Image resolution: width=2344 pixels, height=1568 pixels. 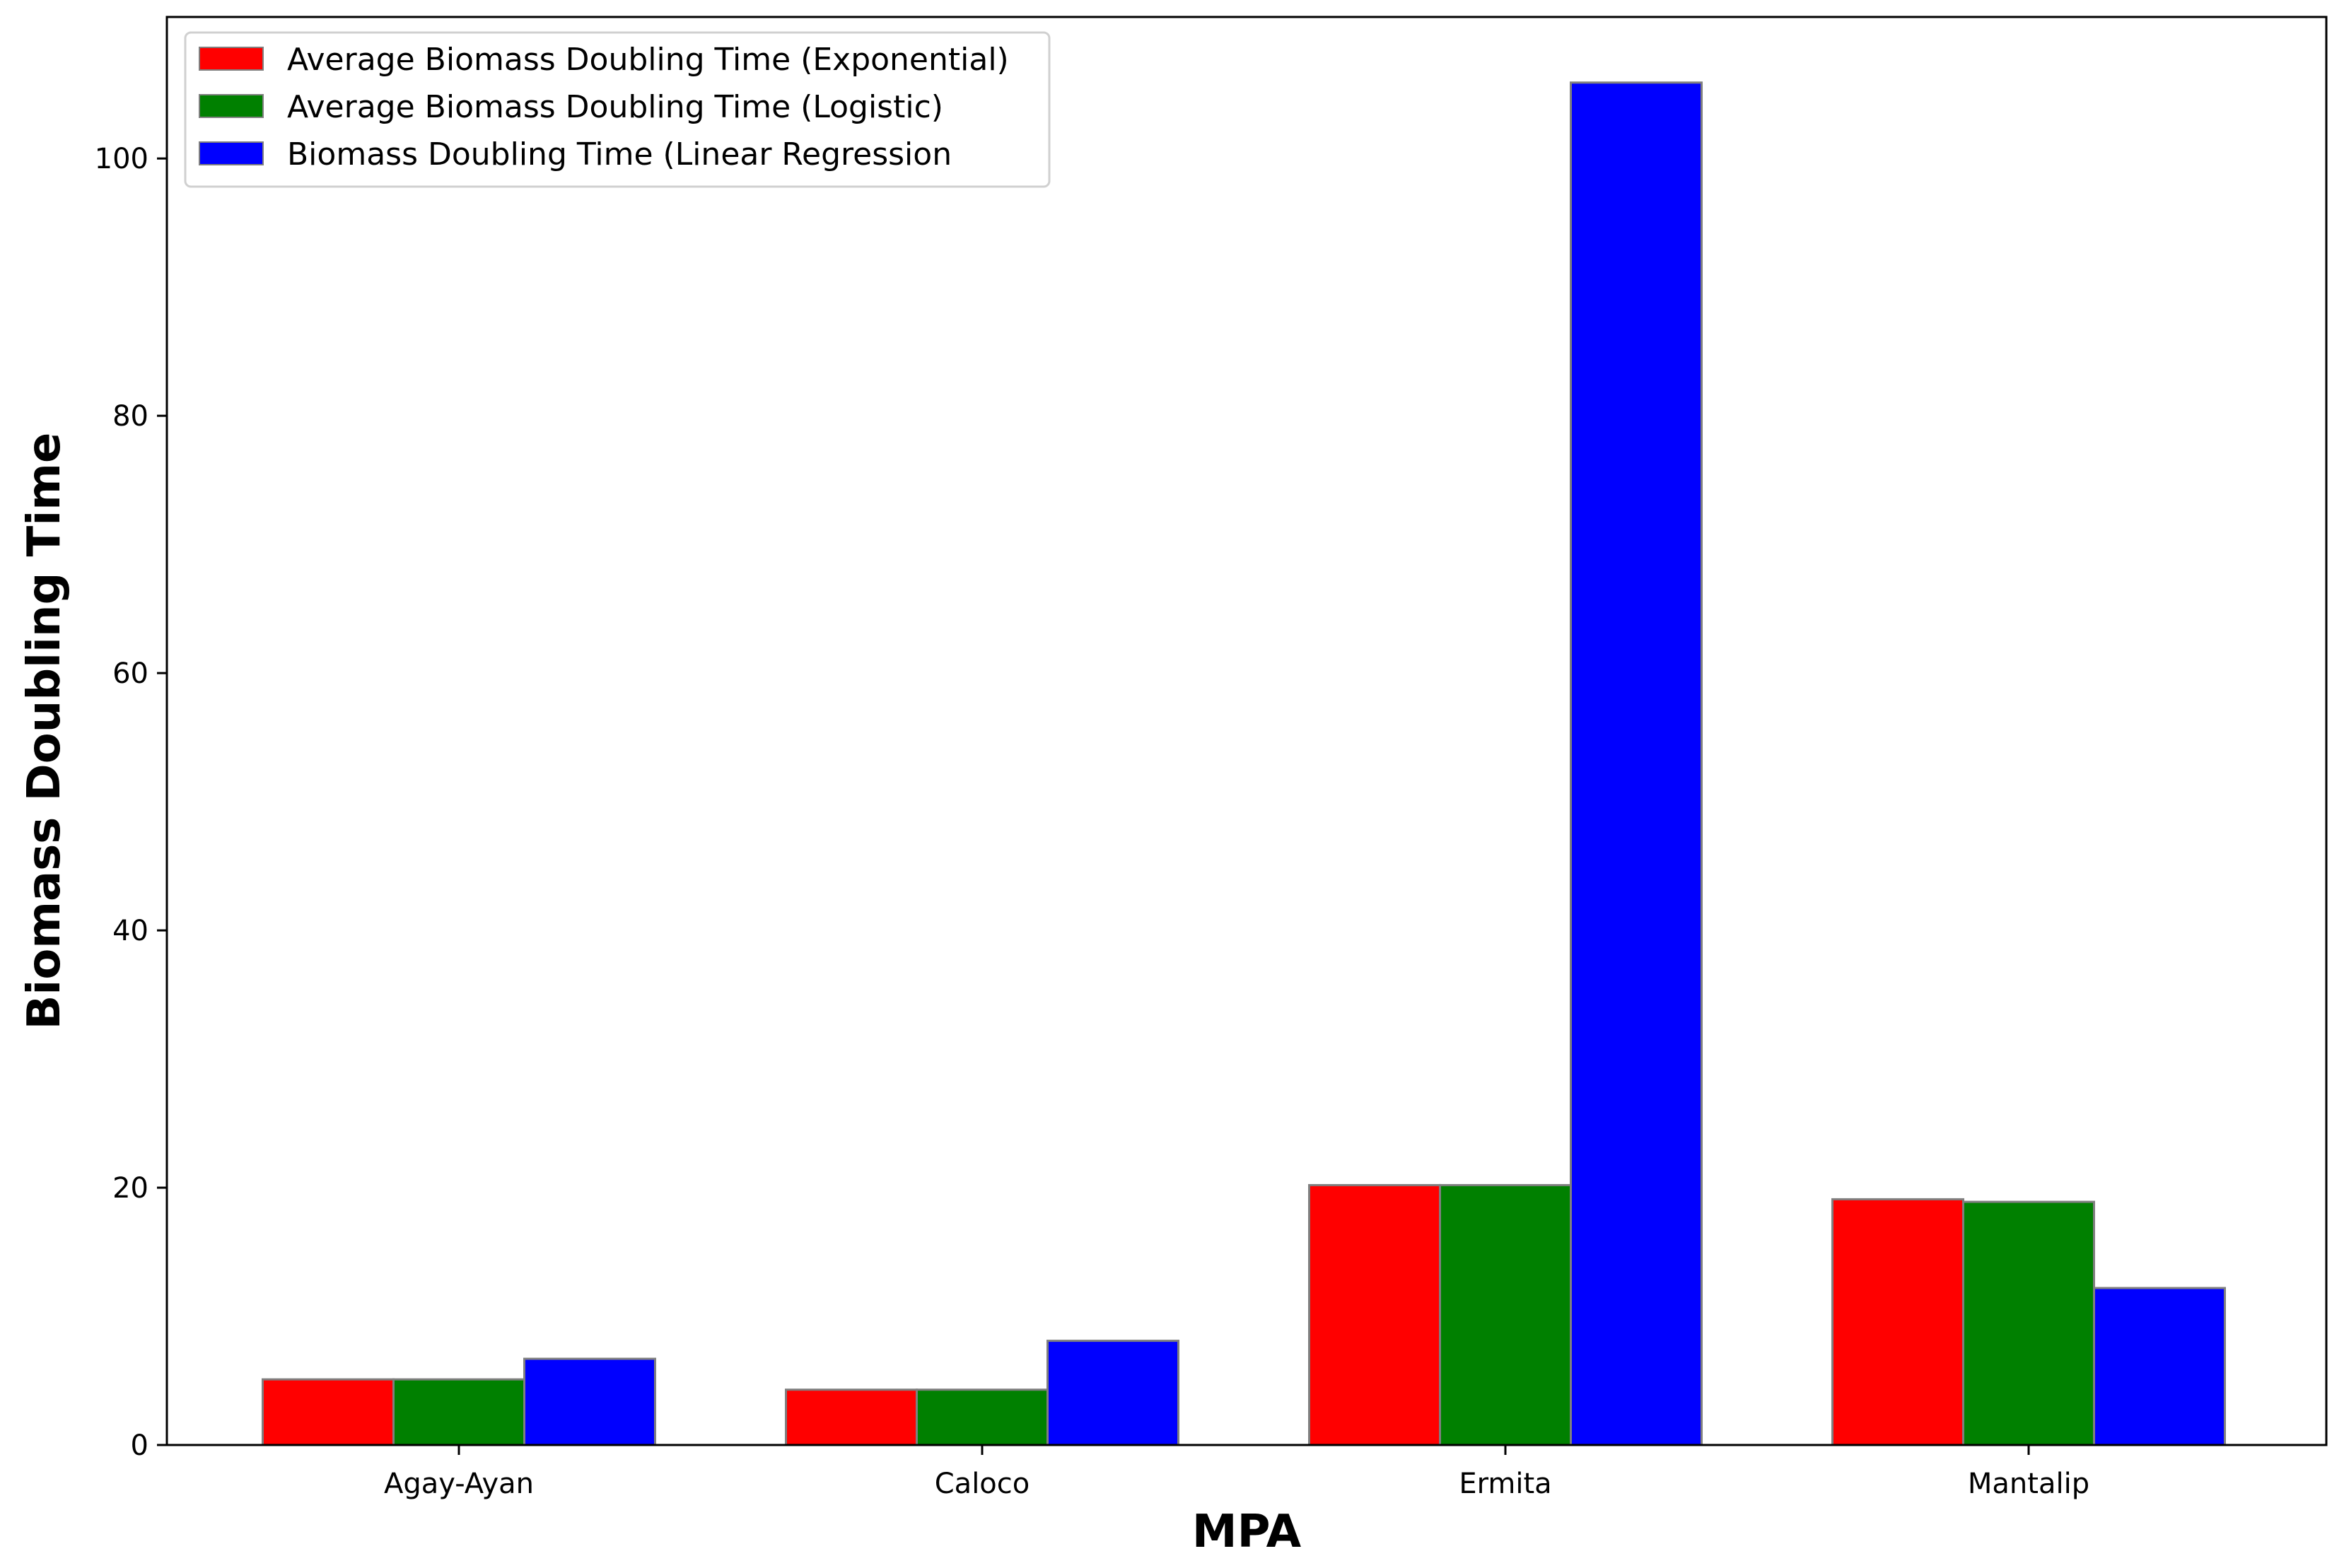 I want to click on x-tick-label-ermita: Ermita, so click(x=1505, y=1484).